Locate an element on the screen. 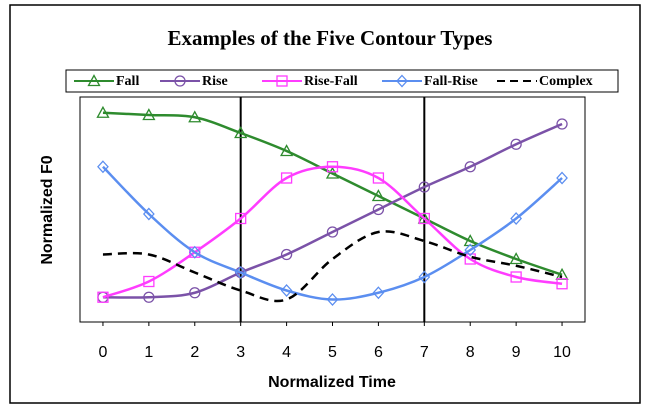  x-tick-label: 8 is located at coordinates (470, 352).